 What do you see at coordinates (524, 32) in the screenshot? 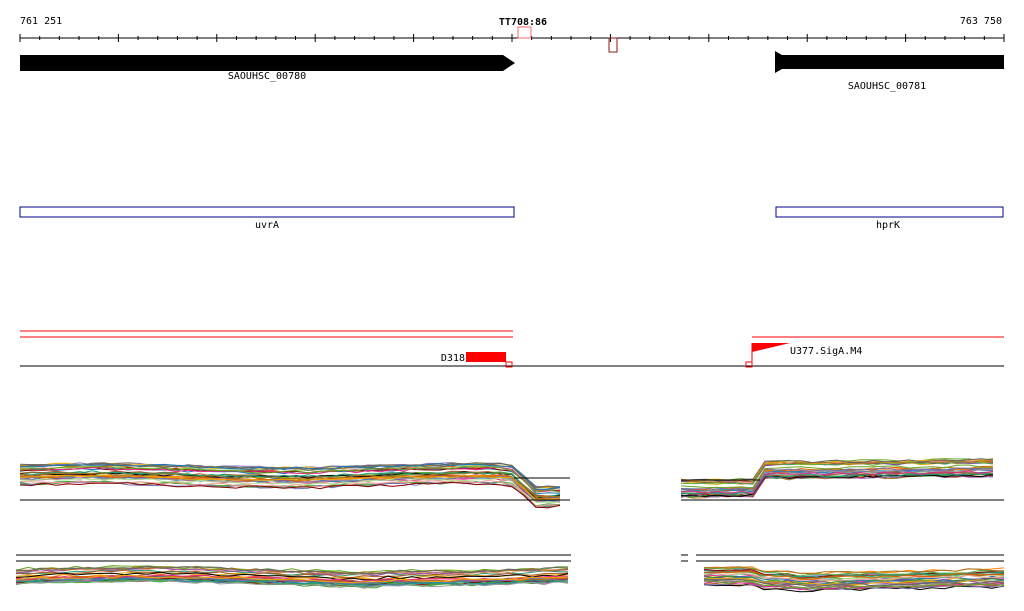
I see `marker-box` at bounding box center [524, 32].